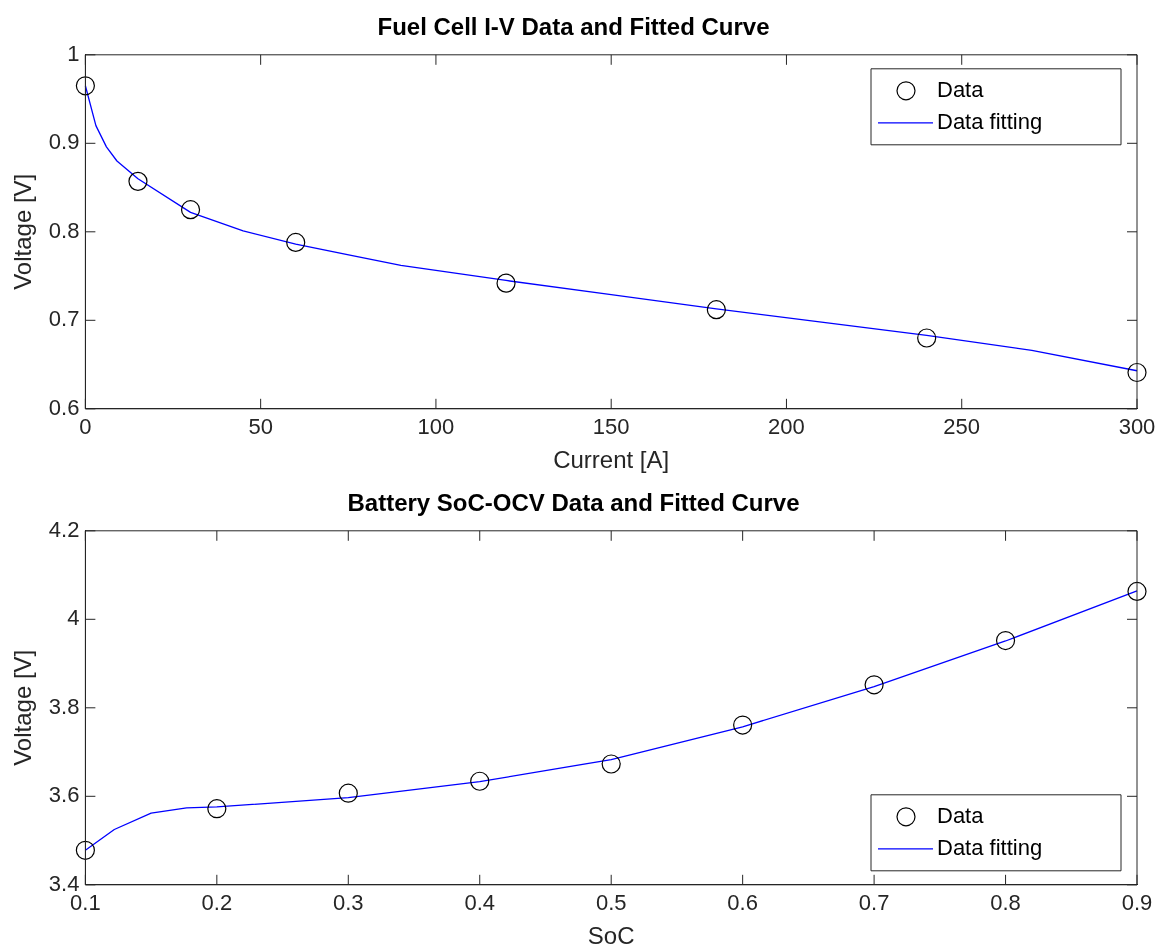 The width and height of the screenshot is (1171, 952). What do you see at coordinates (85, 427) in the screenshot?
I see `x-tick-label: 0` at bounding box center [85, 427].